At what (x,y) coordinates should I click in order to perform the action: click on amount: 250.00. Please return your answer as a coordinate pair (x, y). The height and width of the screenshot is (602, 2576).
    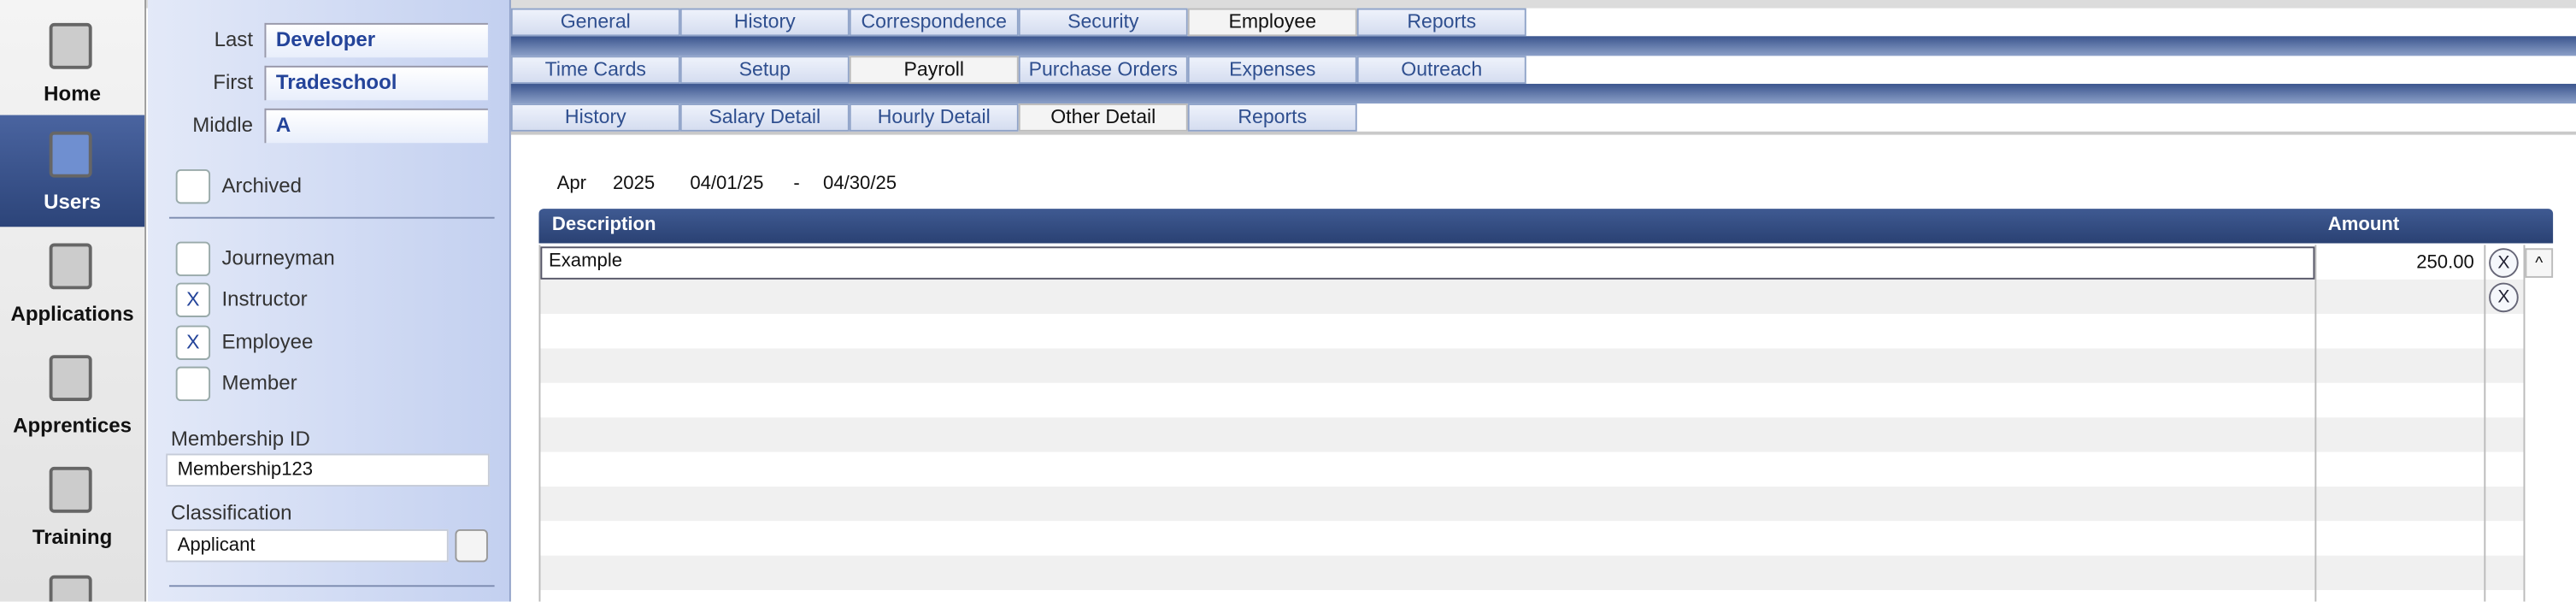
    Looking at the image, I should click on (2445, 263).